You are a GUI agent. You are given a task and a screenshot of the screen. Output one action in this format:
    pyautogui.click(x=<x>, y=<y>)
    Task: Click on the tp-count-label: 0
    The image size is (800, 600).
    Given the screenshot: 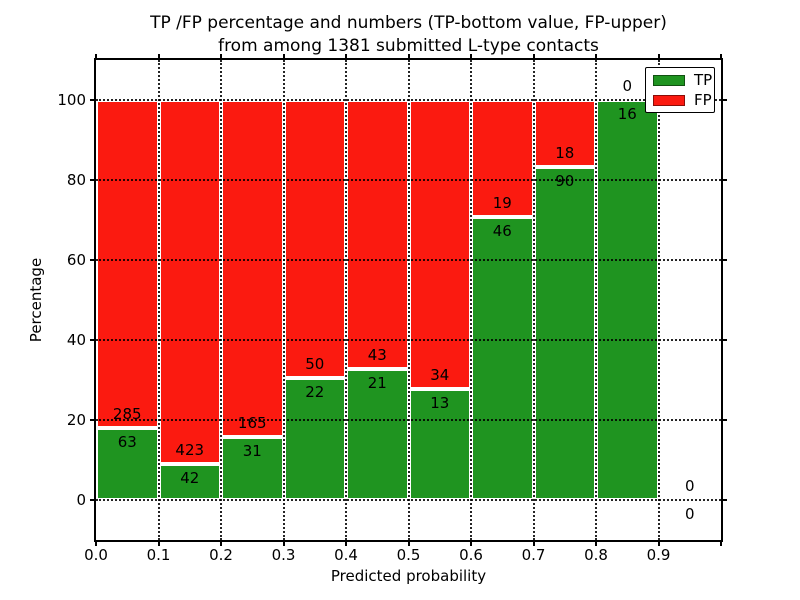 What is the action you would take?
    pyautogui.click(x=689, y=514)
    